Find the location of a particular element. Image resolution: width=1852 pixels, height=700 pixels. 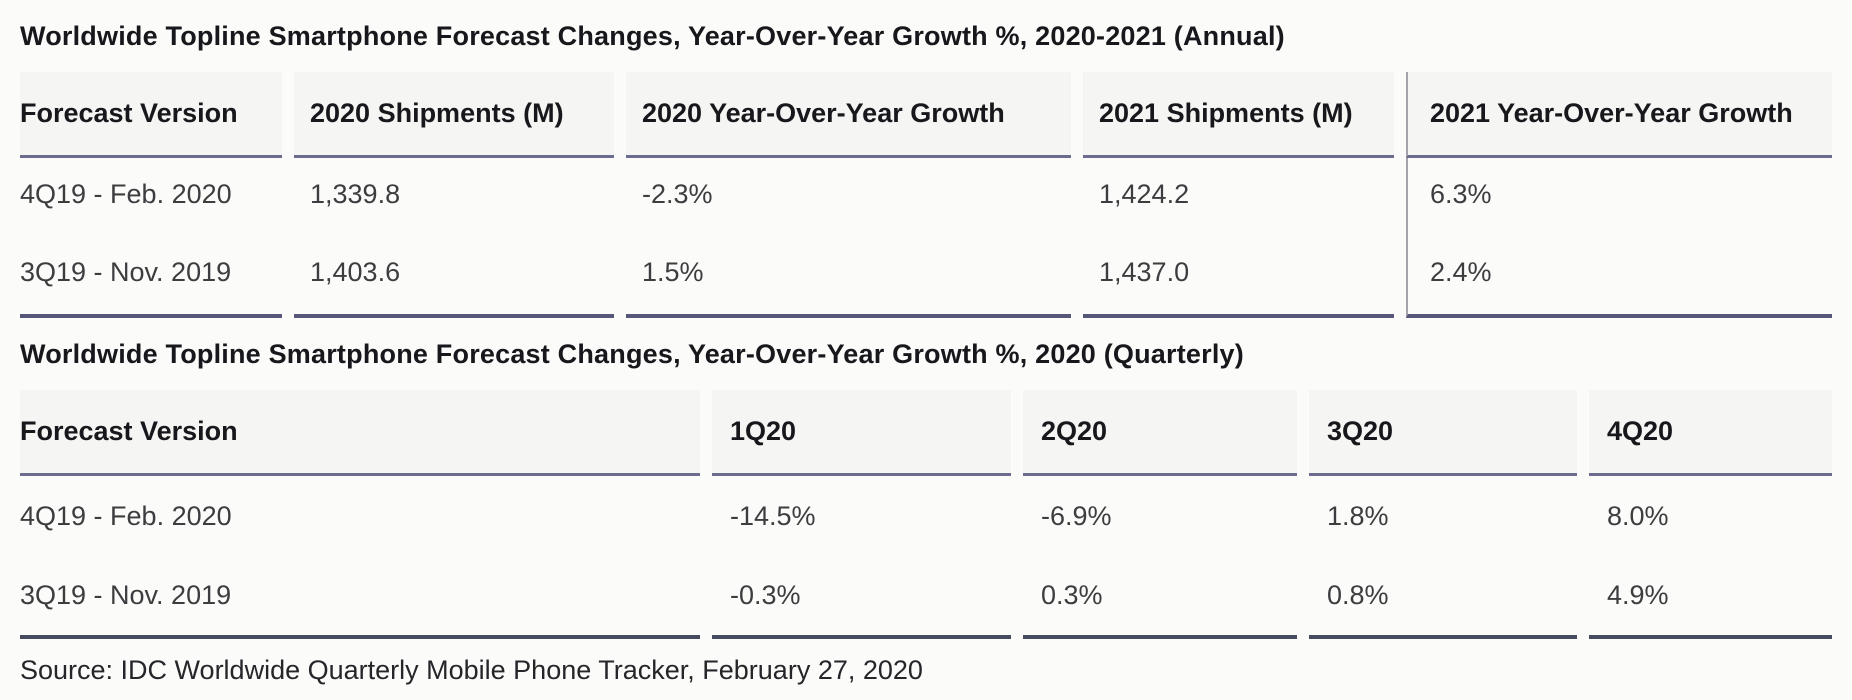

annual-cell-2021-shipments: 1,437.0 is located at coordinates (1238, 274).